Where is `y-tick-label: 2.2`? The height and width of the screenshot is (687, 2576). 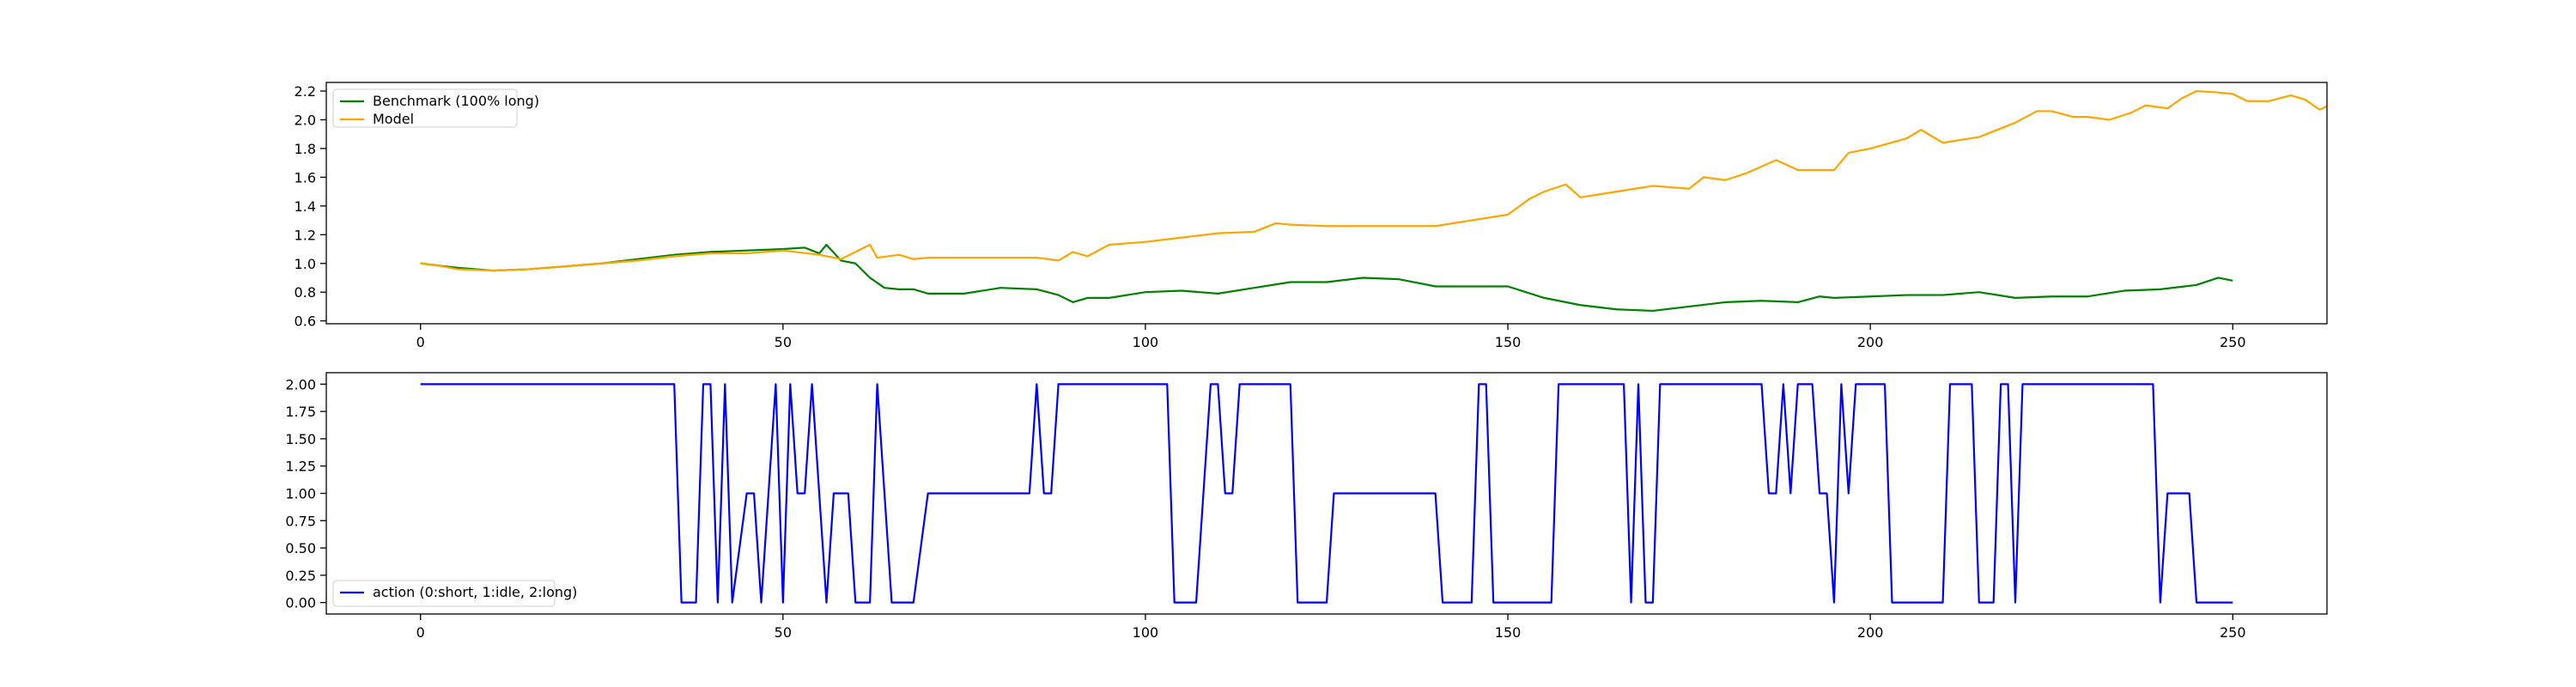
y-tick-label: 2.2 is located at coordinates (305, 91).